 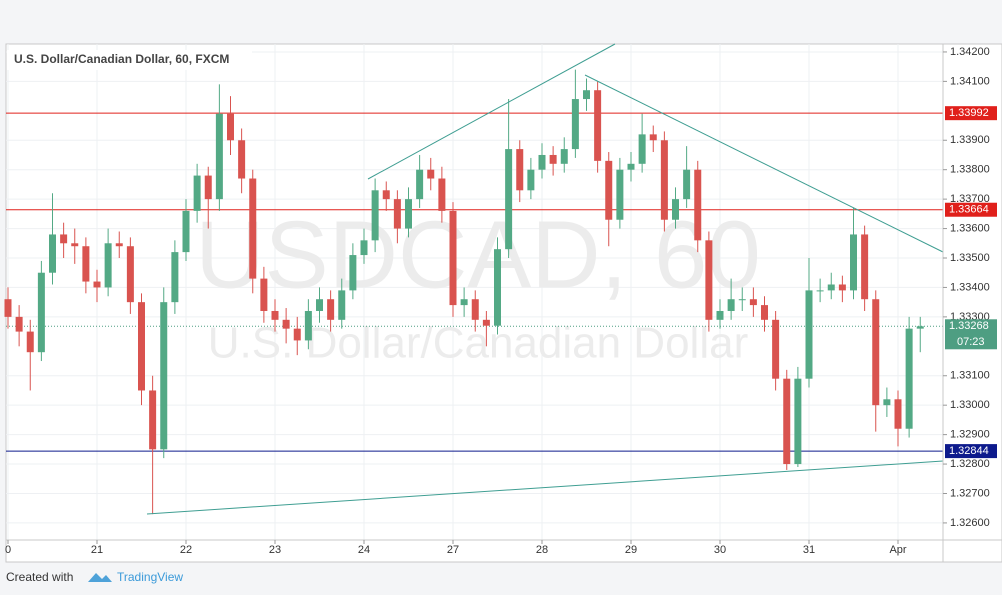 I want to click on y-tick-label: 1.32600, so click(x=970, y=523).